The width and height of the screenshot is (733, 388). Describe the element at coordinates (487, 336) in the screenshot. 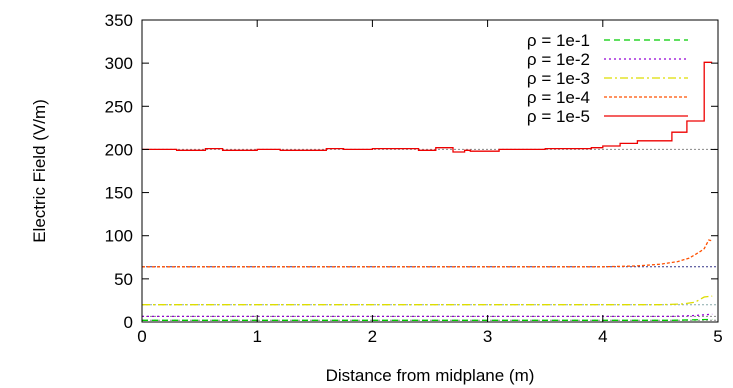

I see `x-tick-label: 3` at that location.